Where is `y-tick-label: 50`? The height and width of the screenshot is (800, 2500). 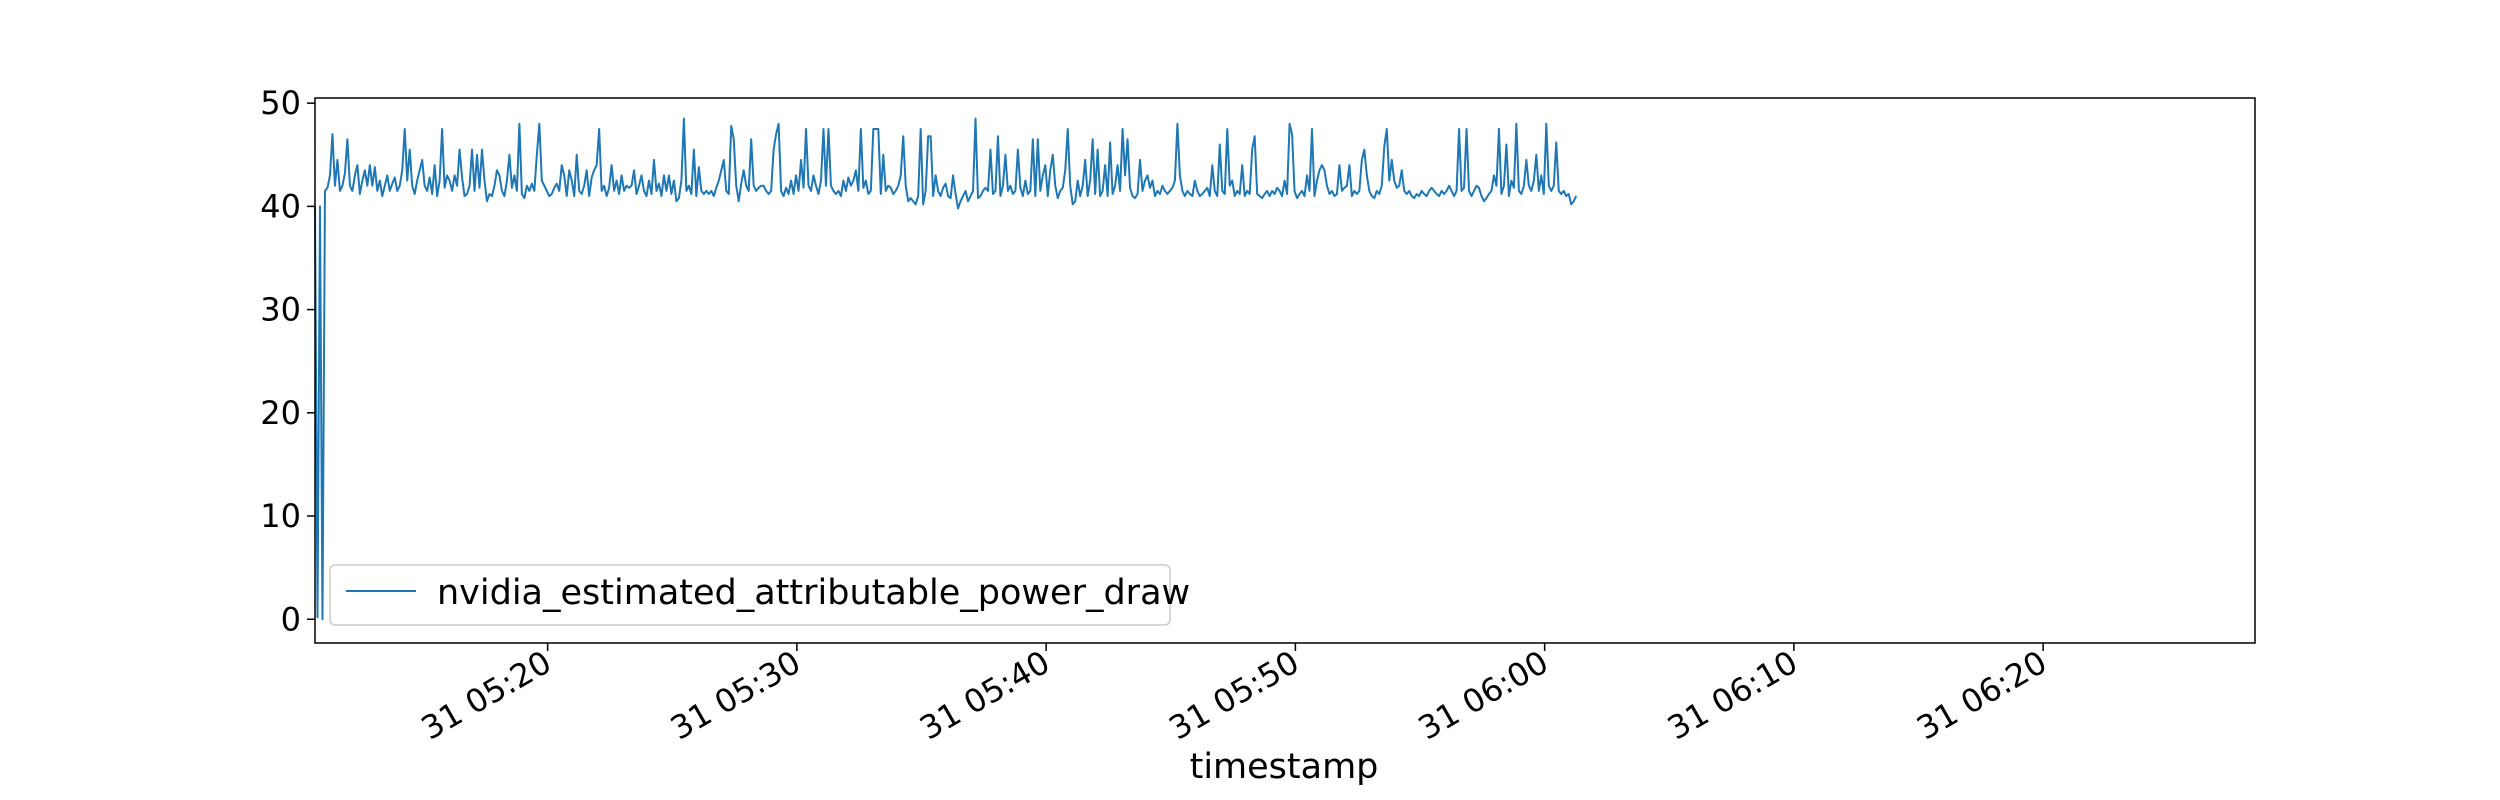 y-tick-label: 50 is located at coordinates (280, 103).